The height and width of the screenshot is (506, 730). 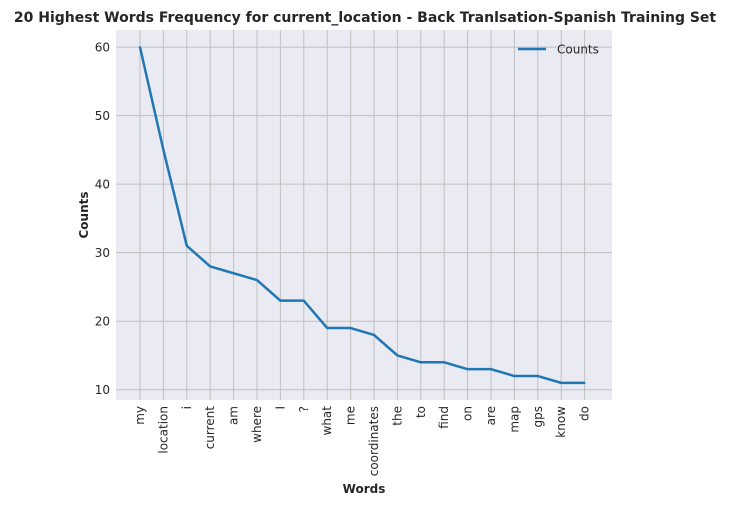 I want to click on y-tick-label: 20, so click(x=102, y=322).